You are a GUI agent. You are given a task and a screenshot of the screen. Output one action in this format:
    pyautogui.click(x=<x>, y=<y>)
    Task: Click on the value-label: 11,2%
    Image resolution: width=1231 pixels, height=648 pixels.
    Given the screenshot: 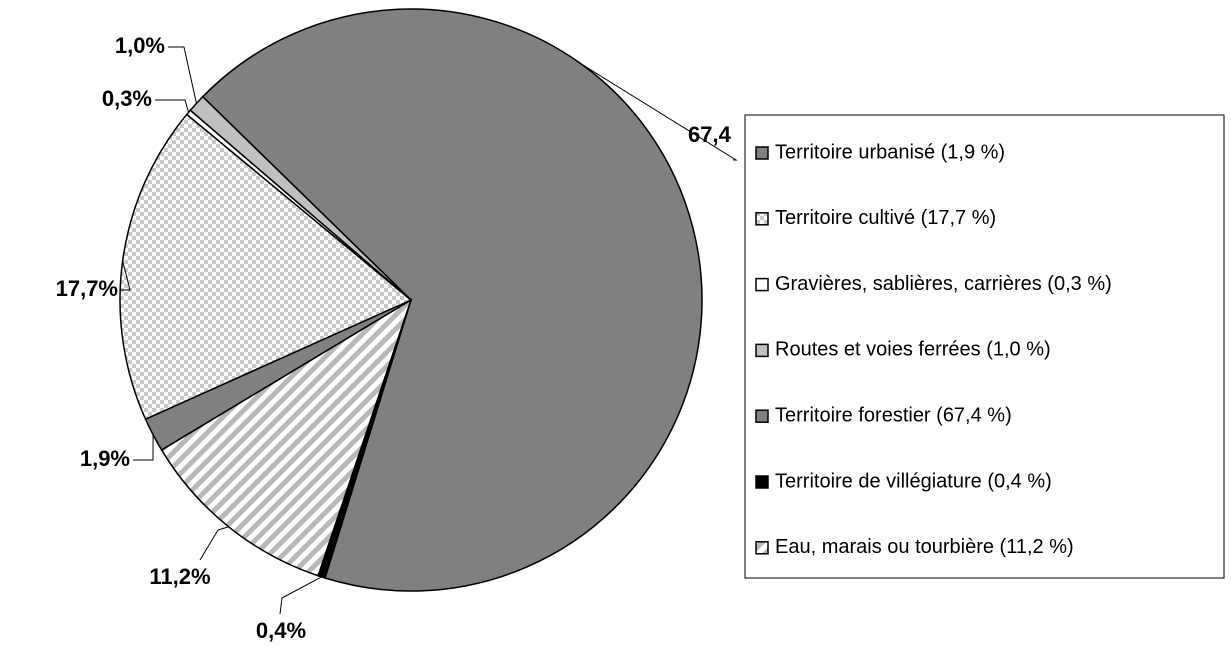 What is the action you would take?
    pyautogui.click(x=179, y=576)
    